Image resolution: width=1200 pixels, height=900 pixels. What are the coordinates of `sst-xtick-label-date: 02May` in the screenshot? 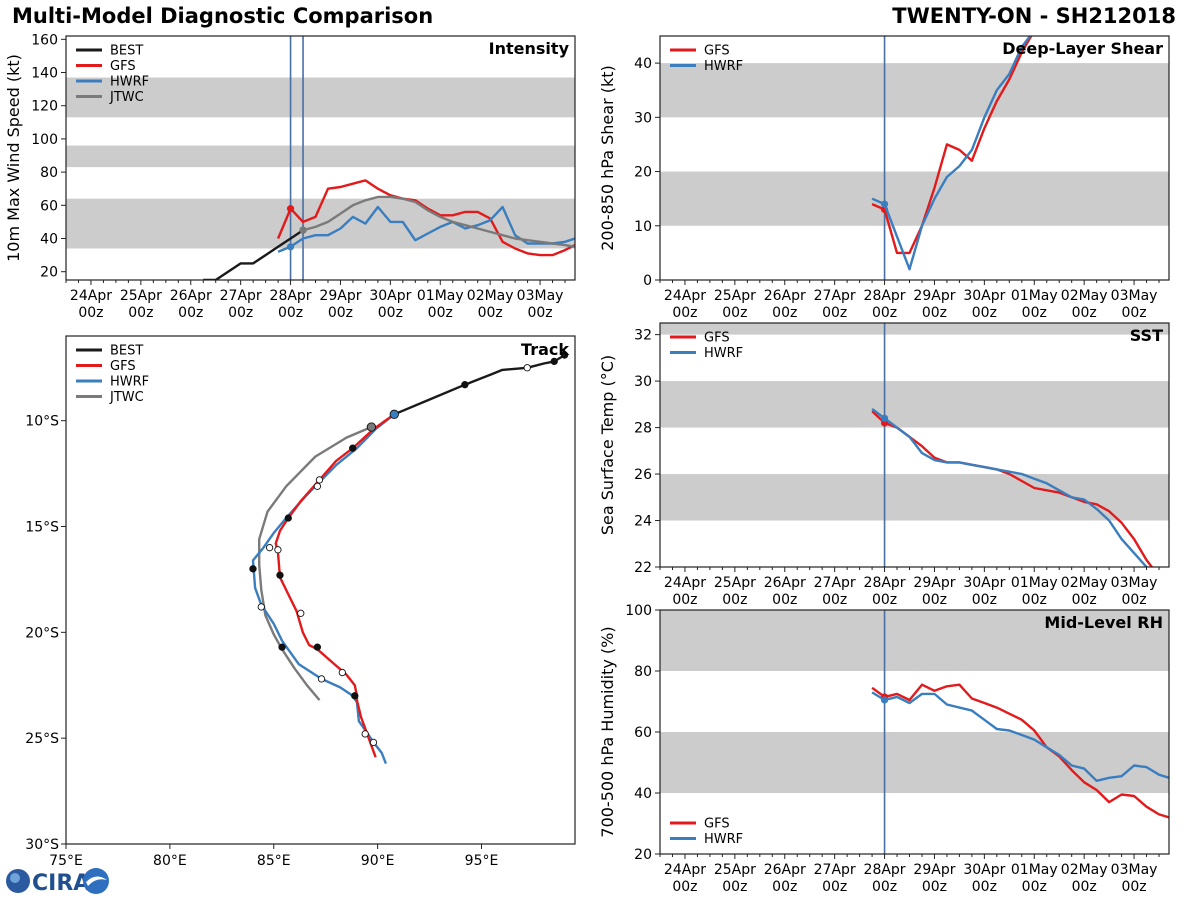 It's located at (1084, 583).